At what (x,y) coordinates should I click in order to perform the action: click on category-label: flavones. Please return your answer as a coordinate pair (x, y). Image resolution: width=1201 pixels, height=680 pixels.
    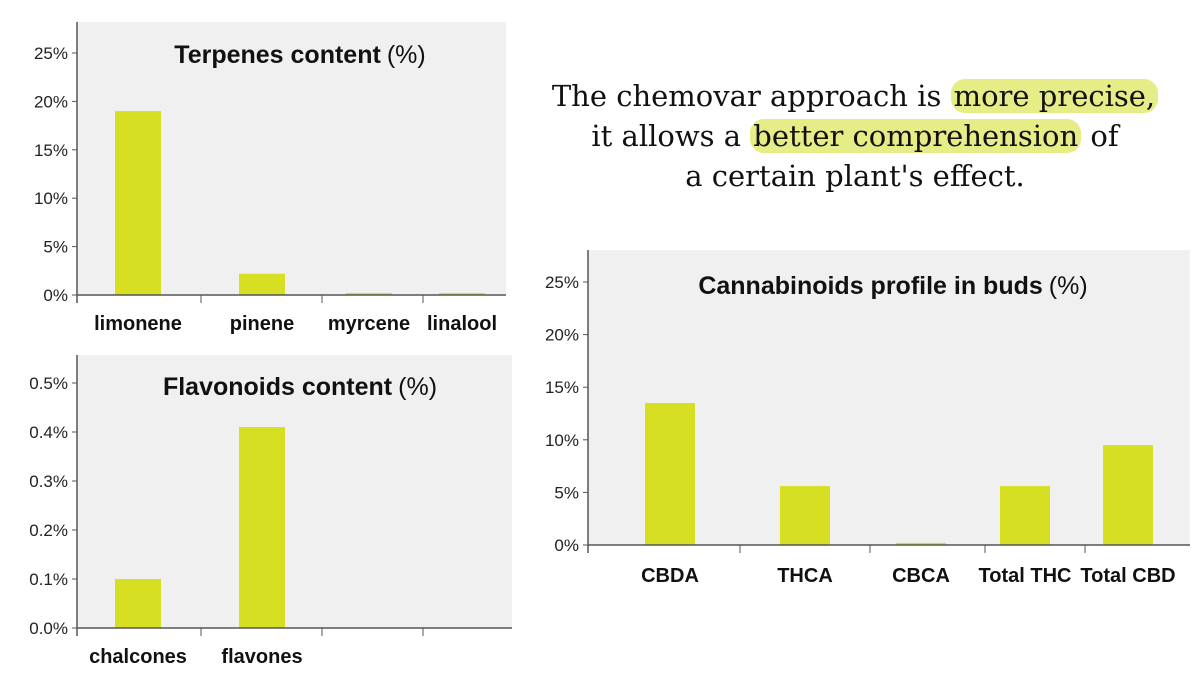
    Looking at the image, I should click on (261, 657).